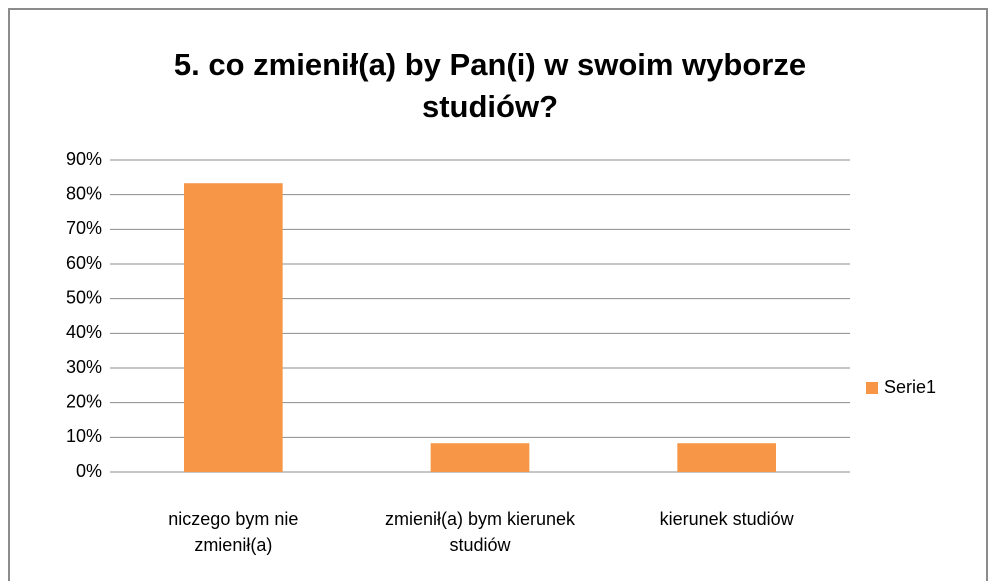 The height and width of the screenshot is (581, 995). What do you see at coordinates (84, 228) in the screenshot?
I see `y-tick-label: 70%` at bounding box center [84, 228].